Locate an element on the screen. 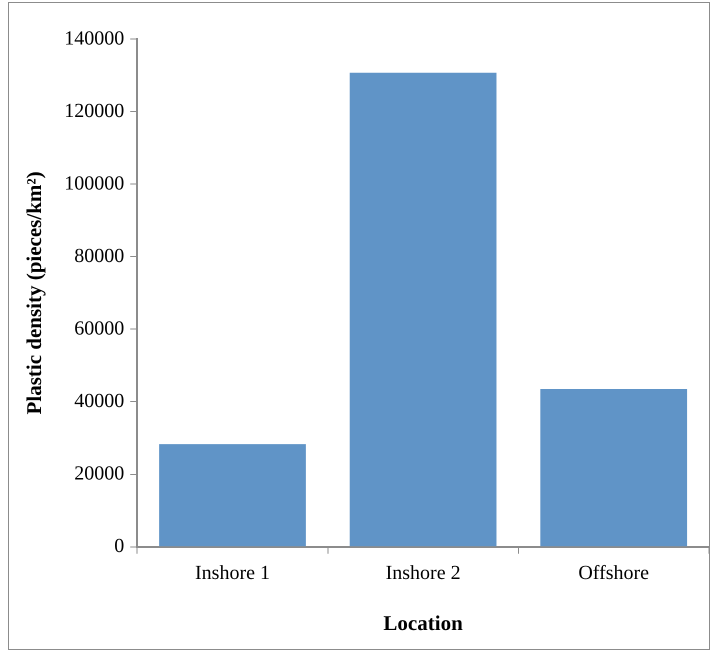  y-tick-label: 100000 is located at coordinates (94, 183).